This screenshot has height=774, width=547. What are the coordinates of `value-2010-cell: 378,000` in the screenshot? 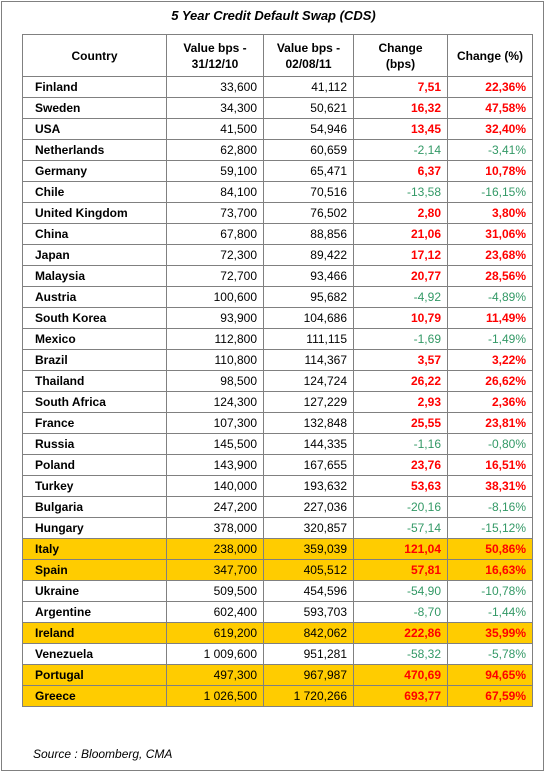 It's located at (215, 528).